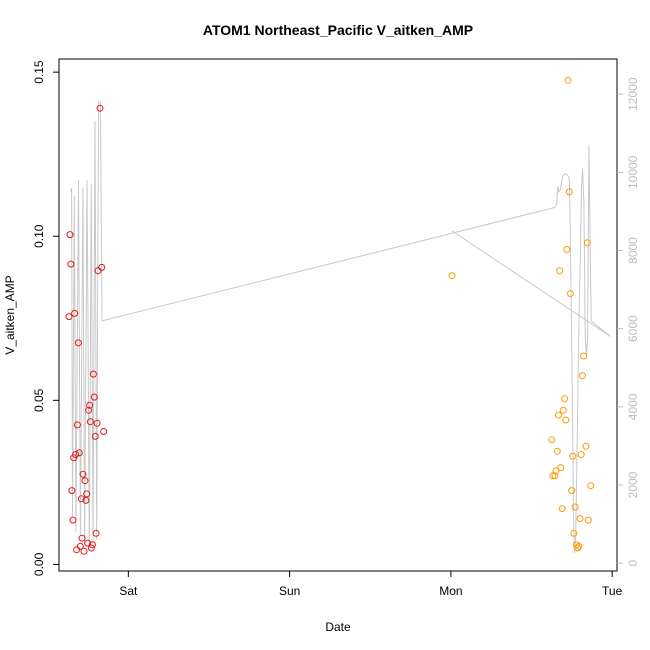 The image size is (650, 650). Describe the element at coordinates (633, 328) in the screenshot. I see `y-right-tick-label: 6000` at that location.